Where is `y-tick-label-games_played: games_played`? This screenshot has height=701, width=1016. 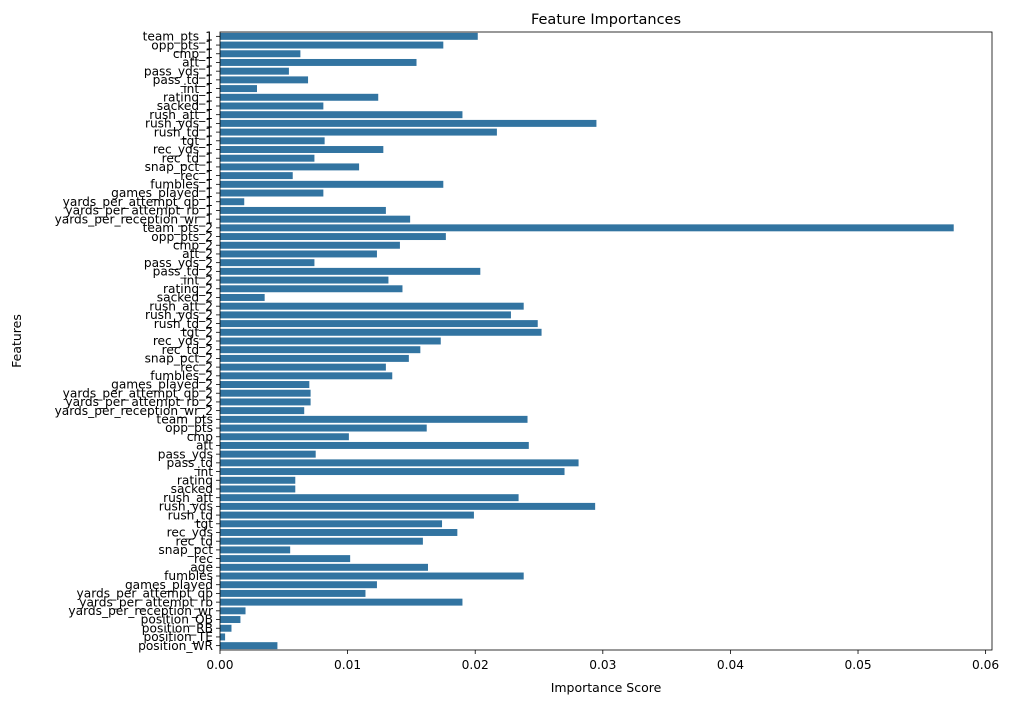
y-tick-label-games_played: games_played is located at coordinates (169, 585).